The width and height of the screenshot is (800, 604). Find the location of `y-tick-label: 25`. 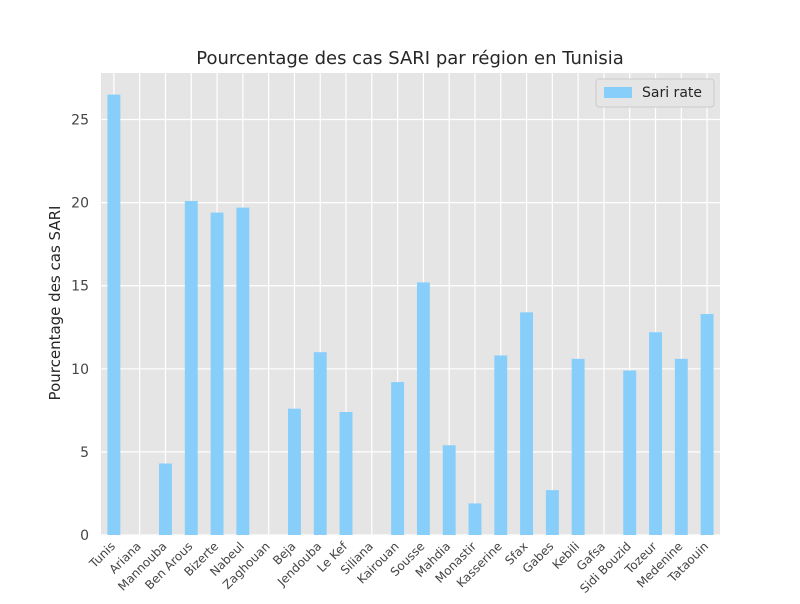

y-tick-label: 25 is located at coordinates (80, 121).